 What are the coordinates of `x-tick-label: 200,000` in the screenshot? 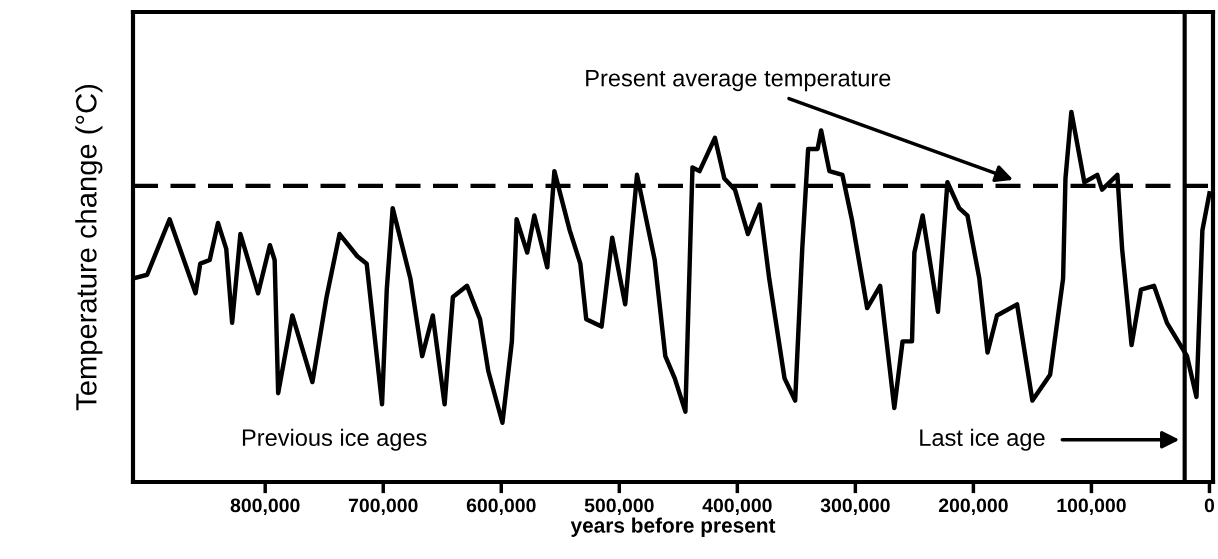 It's located at (973, 507).